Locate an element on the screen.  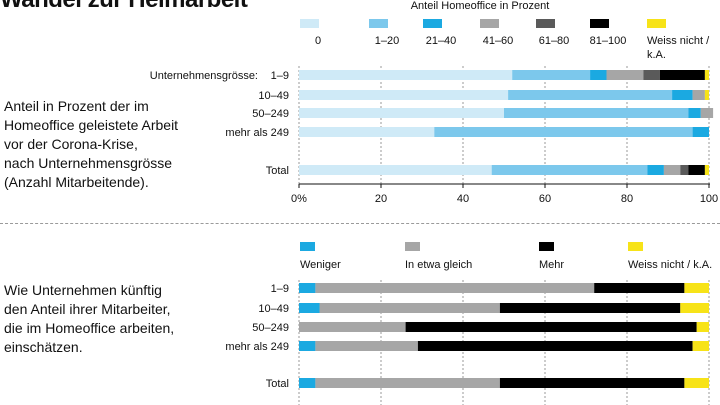
description-line: einschätzen. is located at coordinates (43, 347).